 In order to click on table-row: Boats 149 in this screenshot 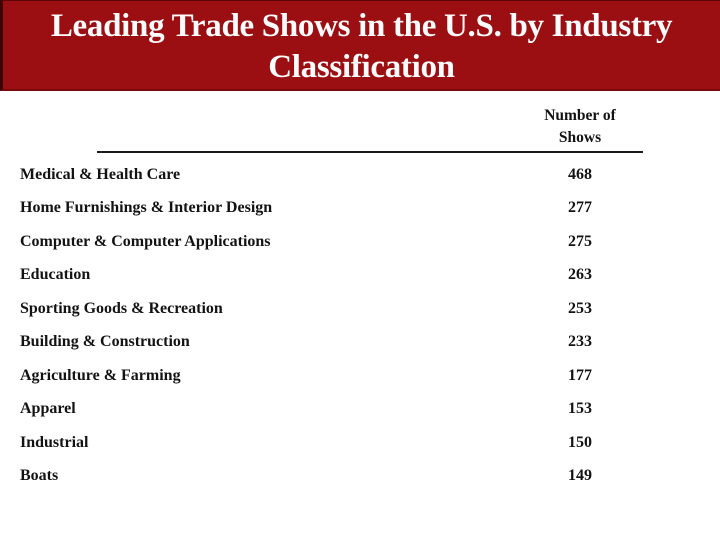, I will do `click(335, 477)`.